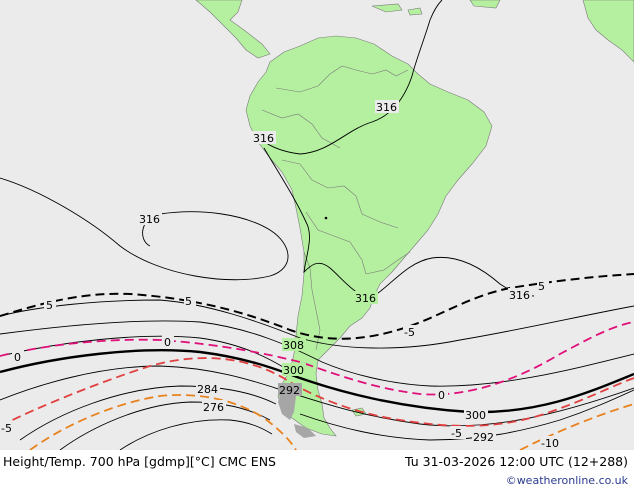 The width and height of the screenshot is (634, 490). What do you see at coordinates (293, 370) in the screenshot?
I see `label-300-west: 300` at bounding box center [293, 370].